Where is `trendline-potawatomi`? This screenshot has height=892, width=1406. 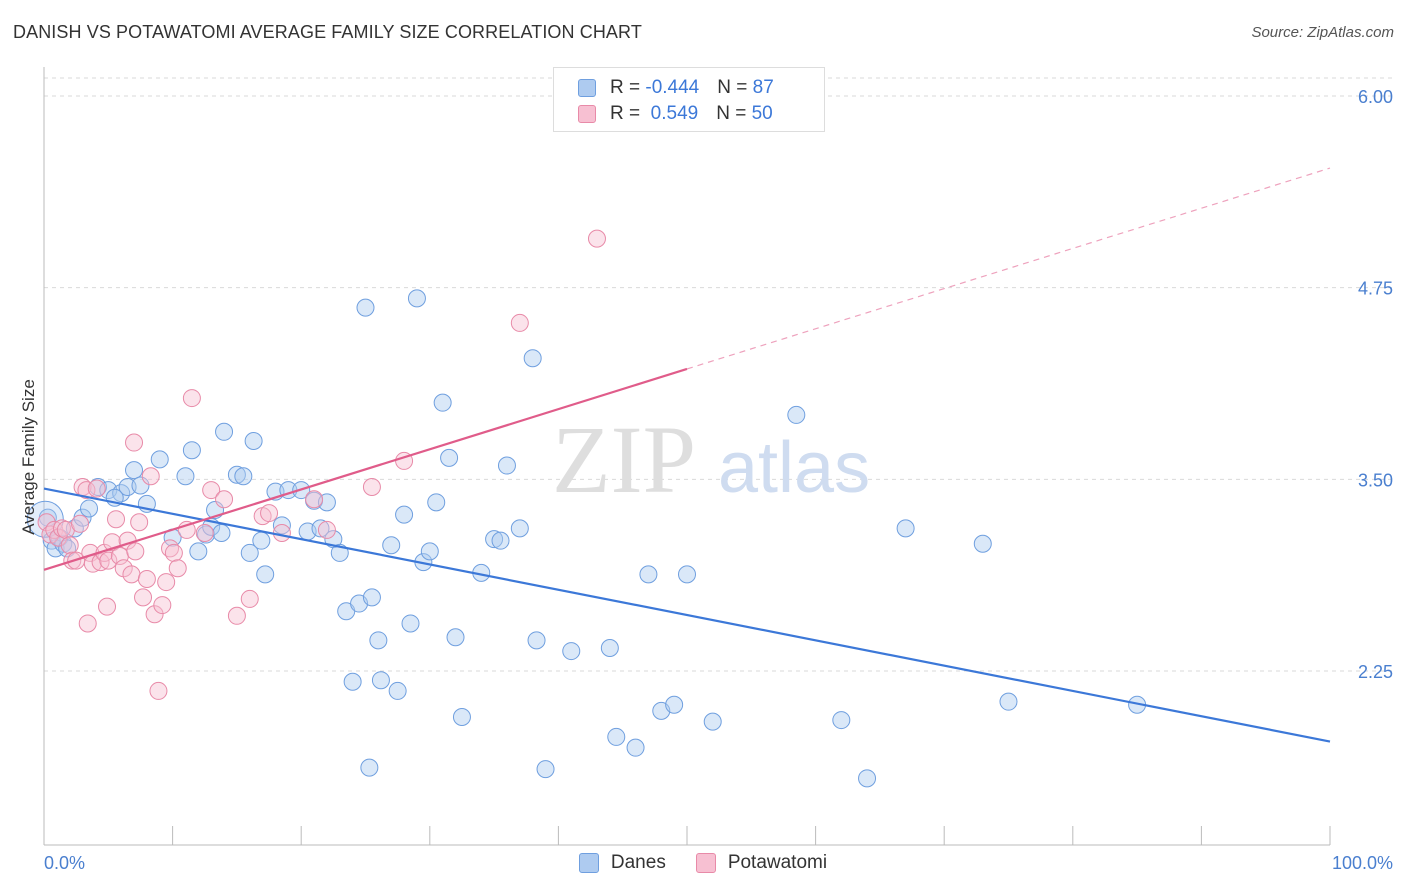
trendline-potawatomi is located at coordinates (365, 469).